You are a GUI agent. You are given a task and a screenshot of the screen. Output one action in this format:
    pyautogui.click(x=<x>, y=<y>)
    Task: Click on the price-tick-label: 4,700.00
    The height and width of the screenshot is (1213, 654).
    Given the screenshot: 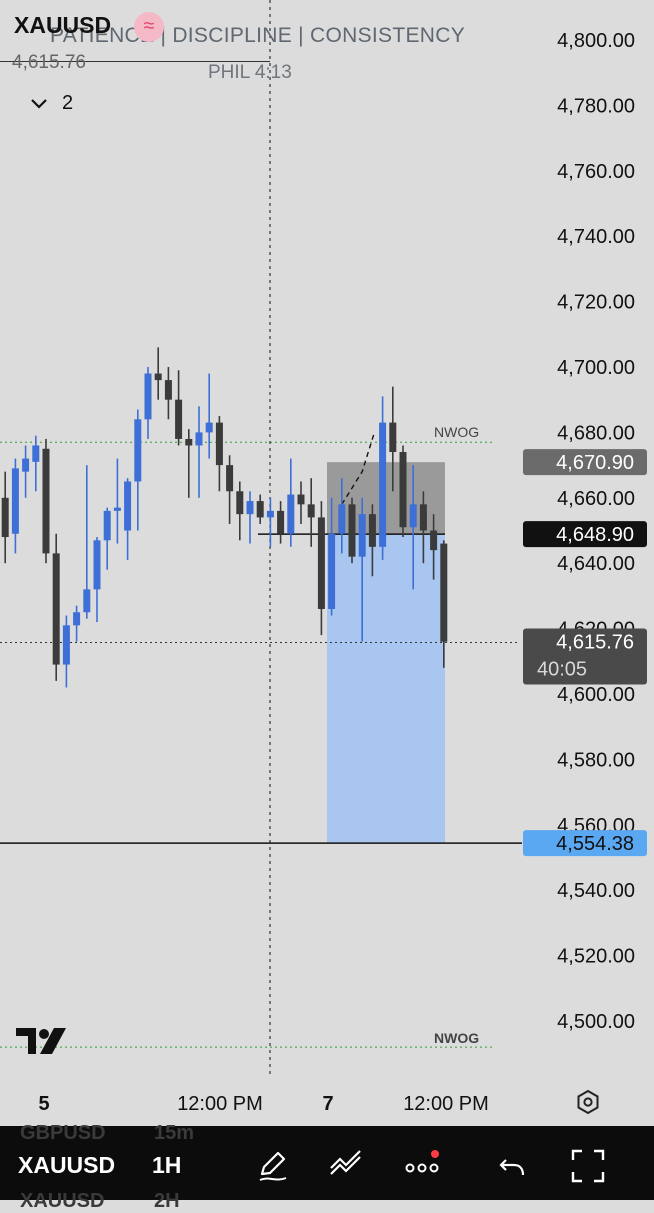 What is the action you would take?
    pyautogui.click(x=596, y=368)
    